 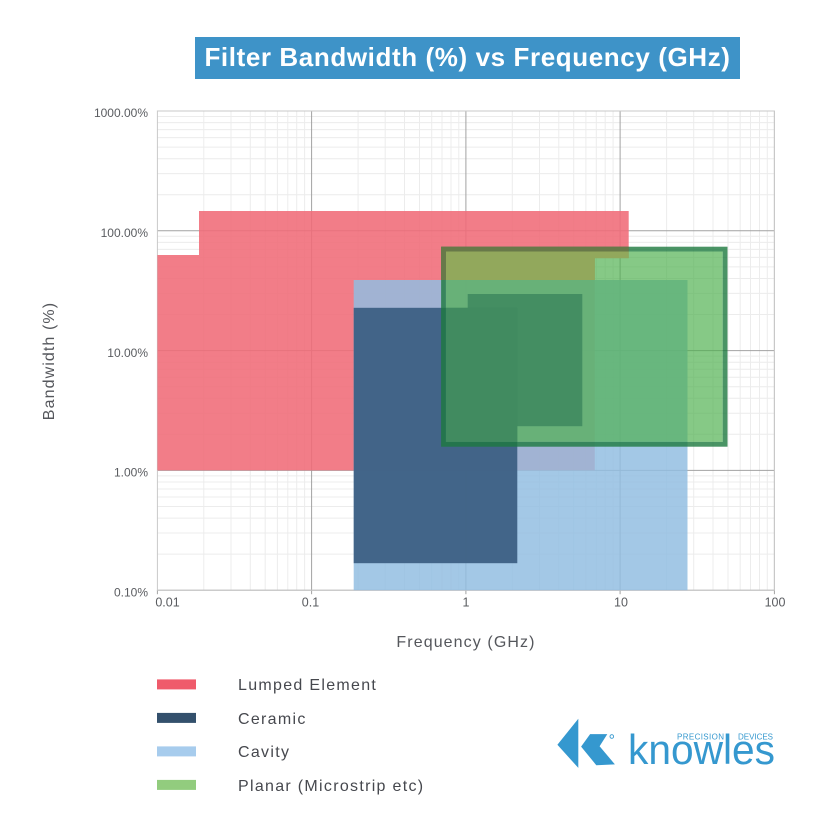 I want to click on svg-text: 0.01, so click(x=167, y=603).